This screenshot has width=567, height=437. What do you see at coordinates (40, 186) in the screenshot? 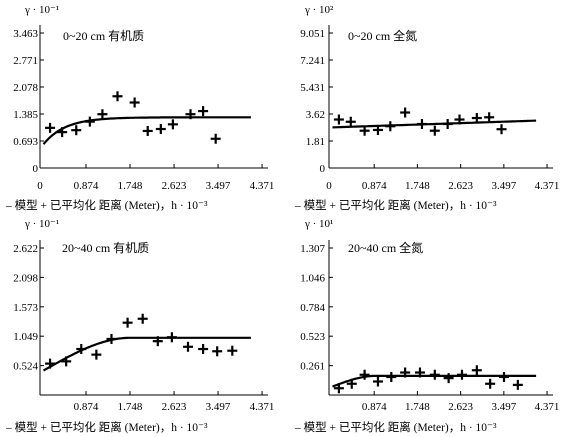
I see `x-tick-label-zero: 0` at bounding box center [40, 186].